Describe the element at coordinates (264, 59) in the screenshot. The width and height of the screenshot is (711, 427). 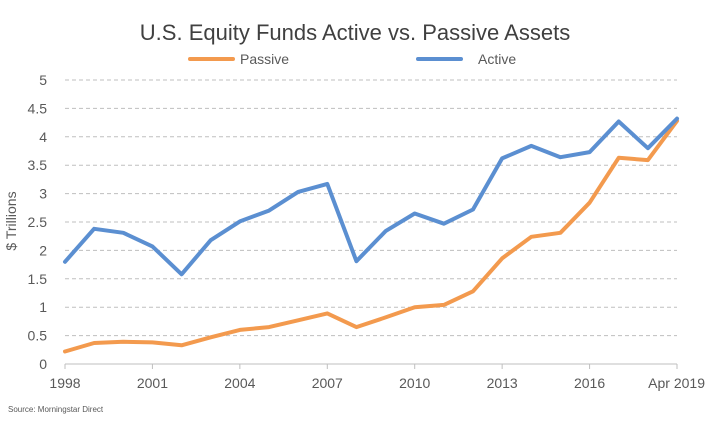
I see `legend-label-passive: Passive` at that location.